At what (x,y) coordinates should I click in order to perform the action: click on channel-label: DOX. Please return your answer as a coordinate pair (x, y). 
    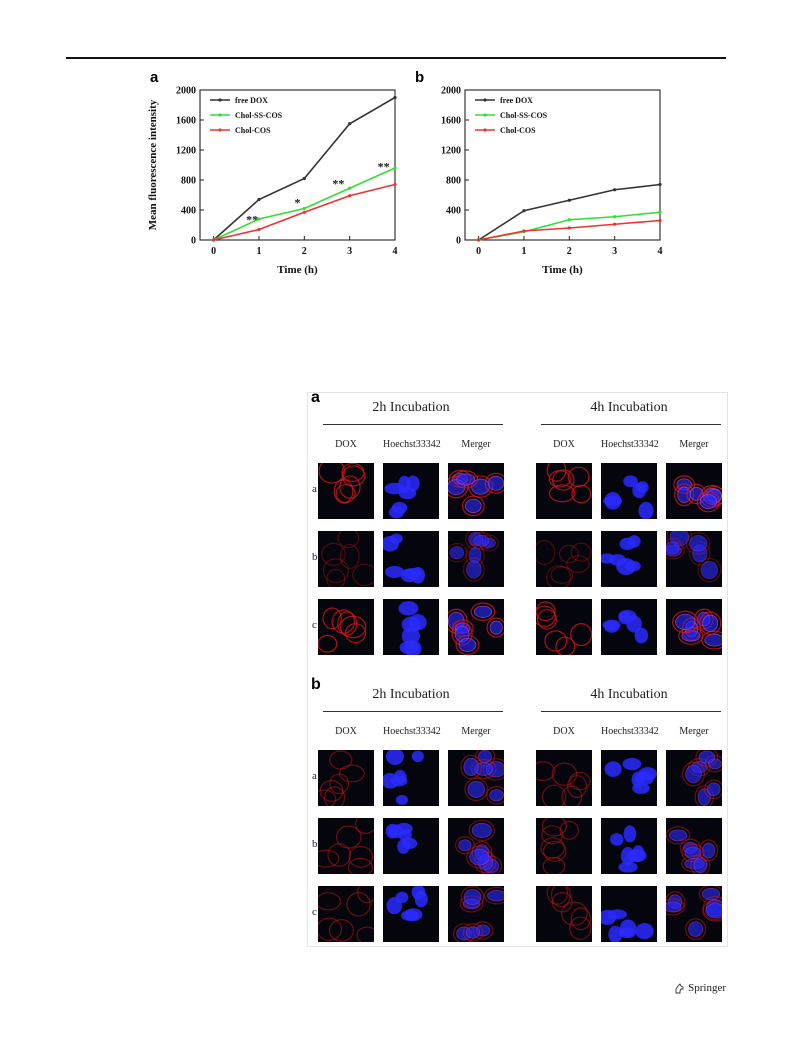
    Looking at the image, I should click on (564, 444).